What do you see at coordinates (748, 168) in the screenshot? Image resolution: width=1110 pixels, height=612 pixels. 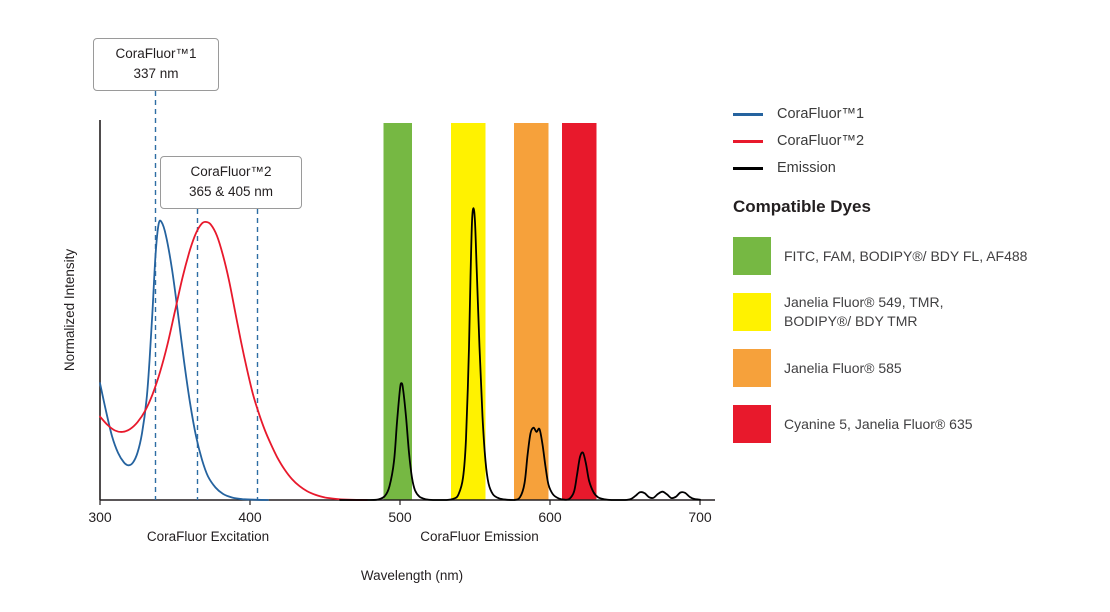 I see `emission-line-swatch` at bounding box center [748, 168].